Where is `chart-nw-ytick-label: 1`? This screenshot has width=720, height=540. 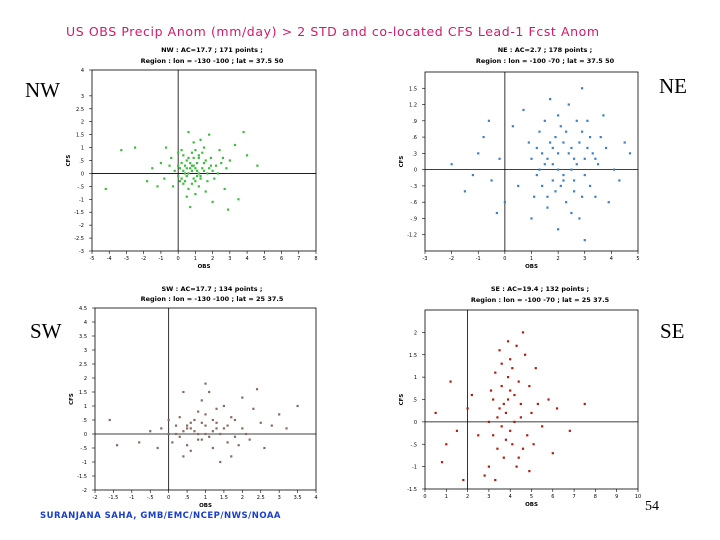
chart-nw-ytick-label: 1 is located at coordinates (82, 149).